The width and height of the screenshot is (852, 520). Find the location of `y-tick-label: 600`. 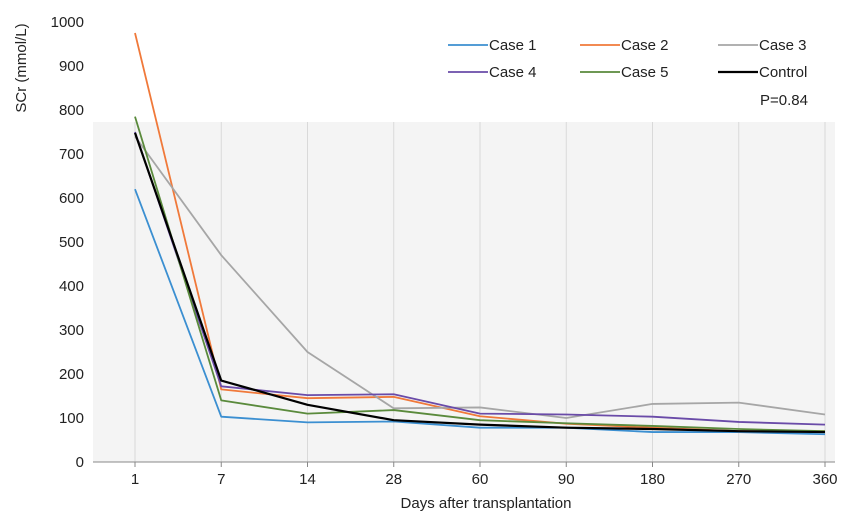

y-tick-label: 600 is located at coordinates (71, 198).